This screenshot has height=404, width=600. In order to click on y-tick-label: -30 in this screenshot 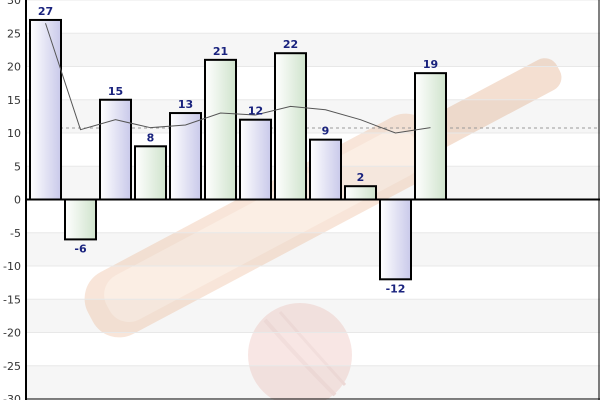, I will do `click(12, 396)`.